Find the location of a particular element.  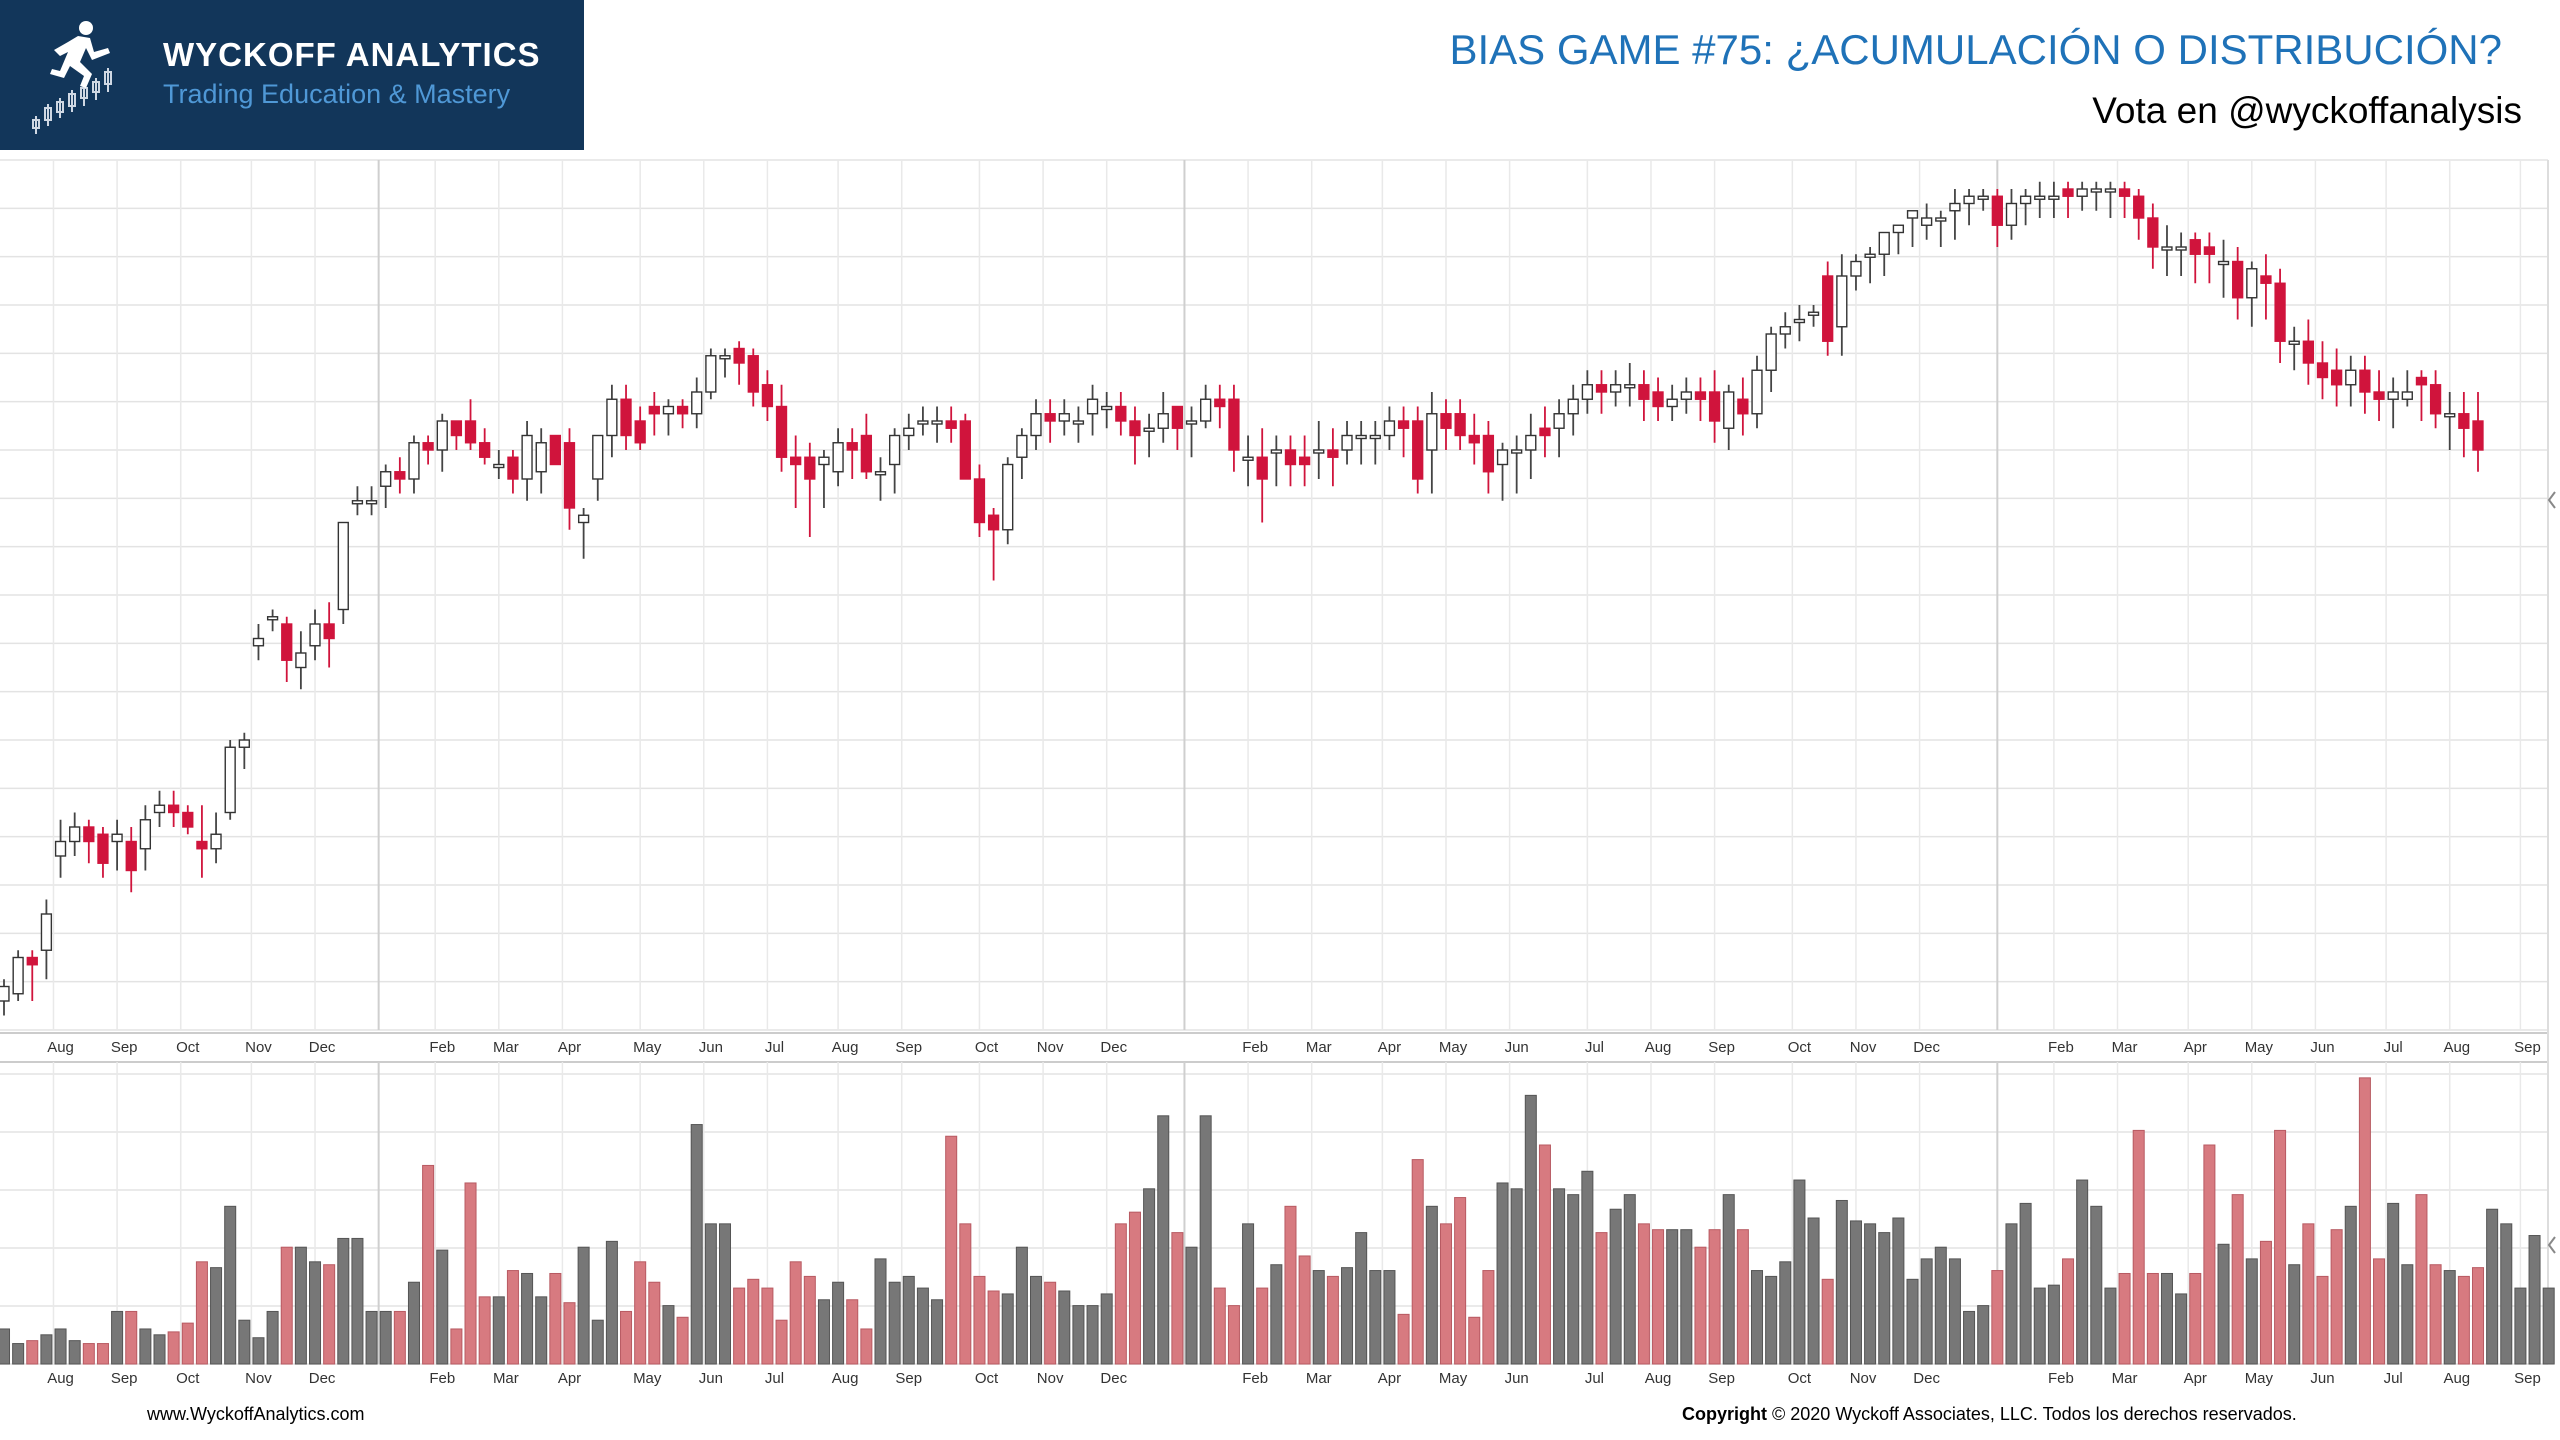

panel-scroll-handles is located at coordinates (2551, 872).